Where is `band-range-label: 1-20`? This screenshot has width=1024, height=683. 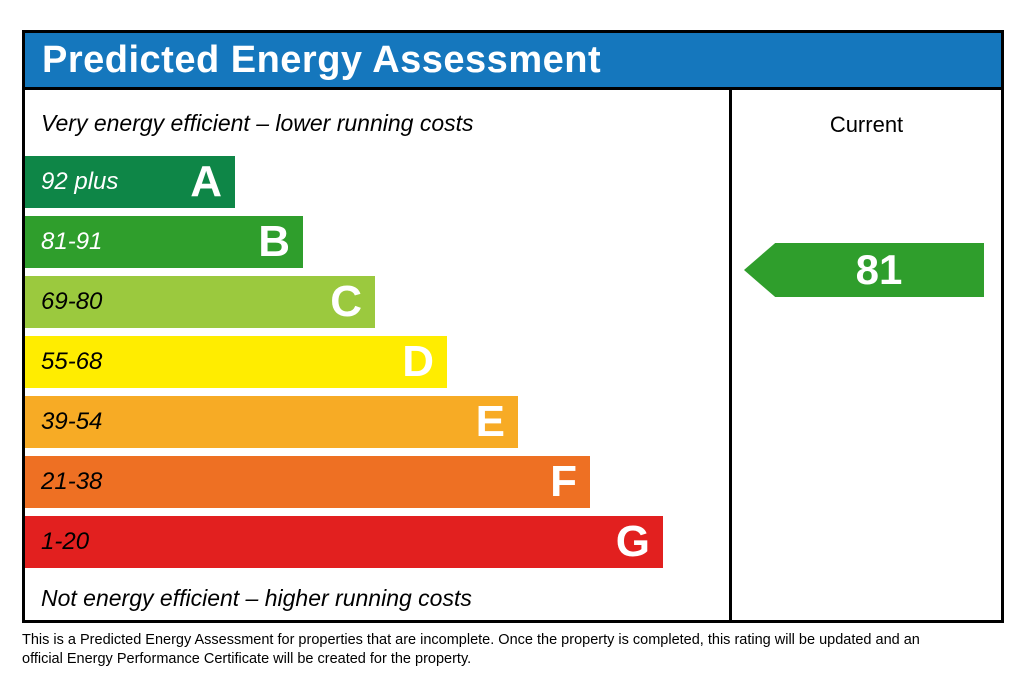
band-range-label: 1-20 is located at coordinates (65, 541).